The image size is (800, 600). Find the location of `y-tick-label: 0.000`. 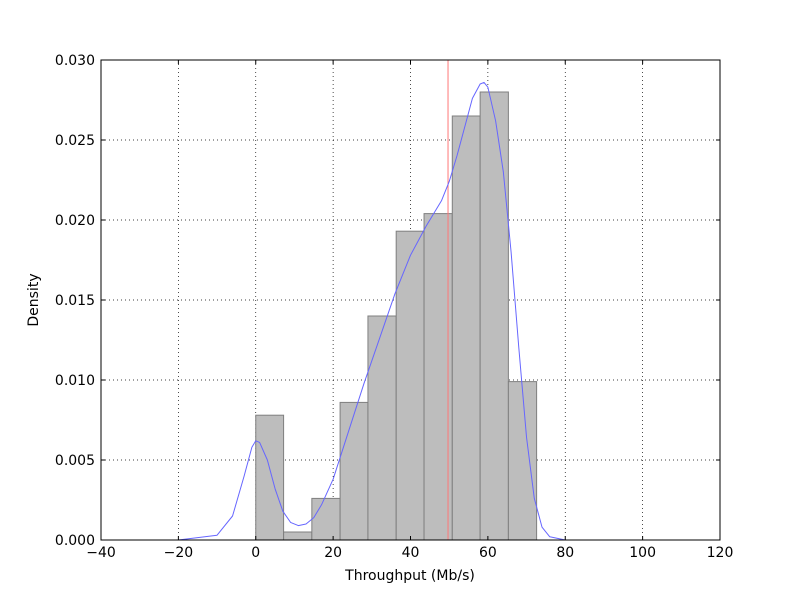

y-tick-label: 0.000 is located at coordinates (75, 541).